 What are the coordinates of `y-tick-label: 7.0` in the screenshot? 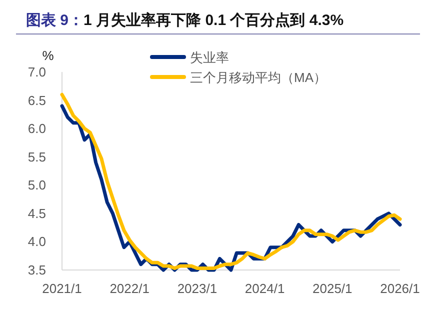 It's located at (37, 72).